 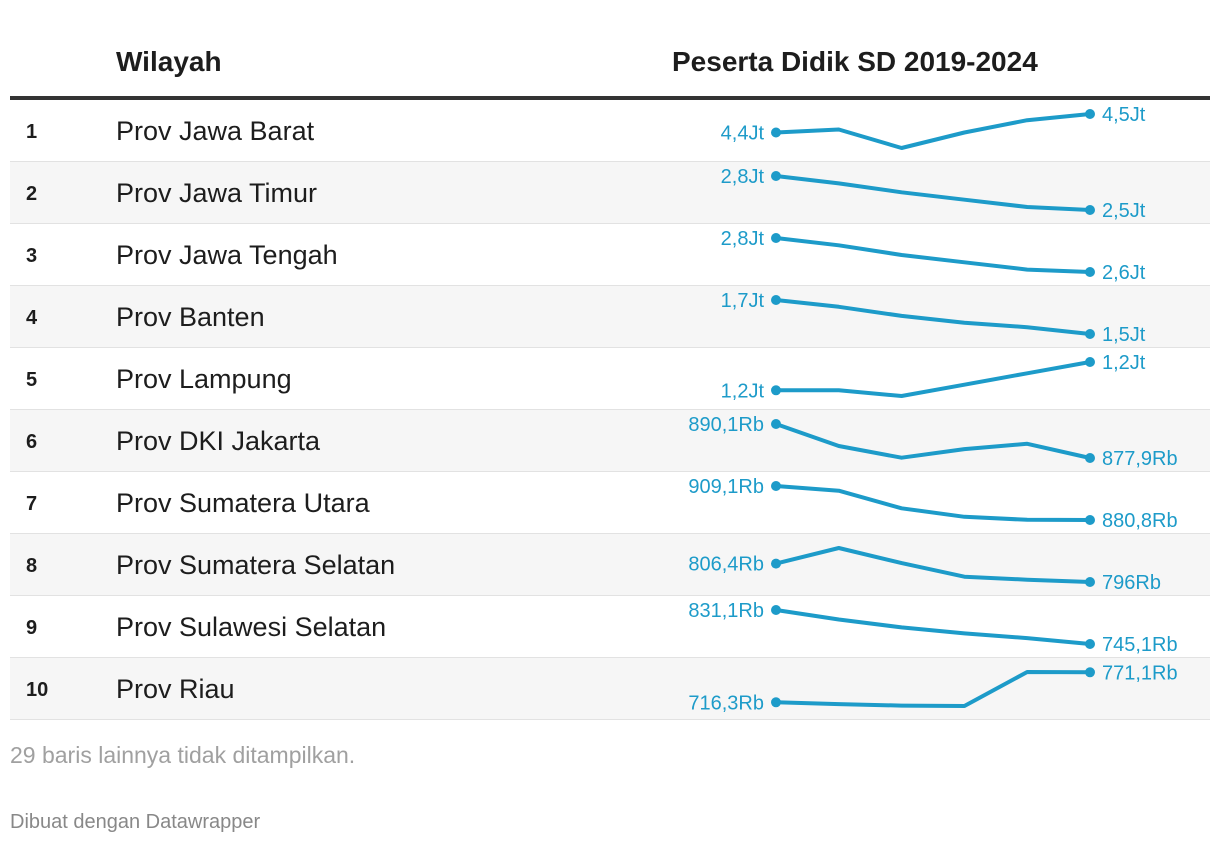 I want to click on row-rank: 2, so click(x=32, y=194).